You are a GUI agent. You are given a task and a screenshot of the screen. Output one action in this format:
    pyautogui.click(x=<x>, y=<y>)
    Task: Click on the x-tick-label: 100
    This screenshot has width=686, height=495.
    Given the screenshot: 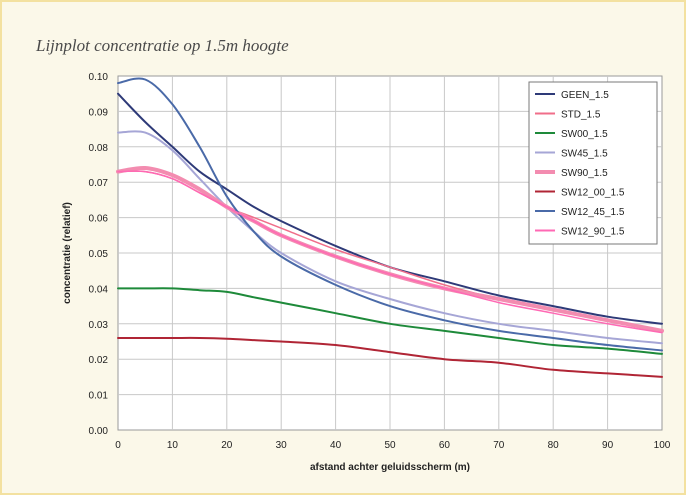 What is the action you would take?
    pyautogui.click(x=662, y=445)
    